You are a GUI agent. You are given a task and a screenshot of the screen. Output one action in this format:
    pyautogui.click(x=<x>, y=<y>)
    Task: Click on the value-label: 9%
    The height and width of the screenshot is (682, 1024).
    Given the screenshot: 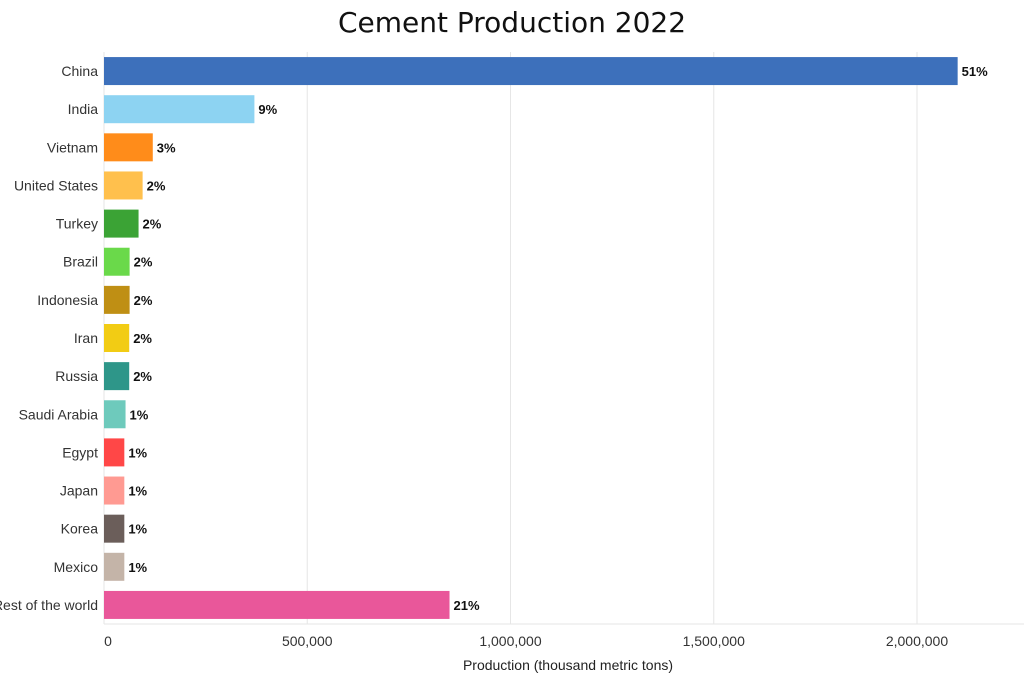 What is the action you would take?
    pyautogui.click(x=267, y=109)
    